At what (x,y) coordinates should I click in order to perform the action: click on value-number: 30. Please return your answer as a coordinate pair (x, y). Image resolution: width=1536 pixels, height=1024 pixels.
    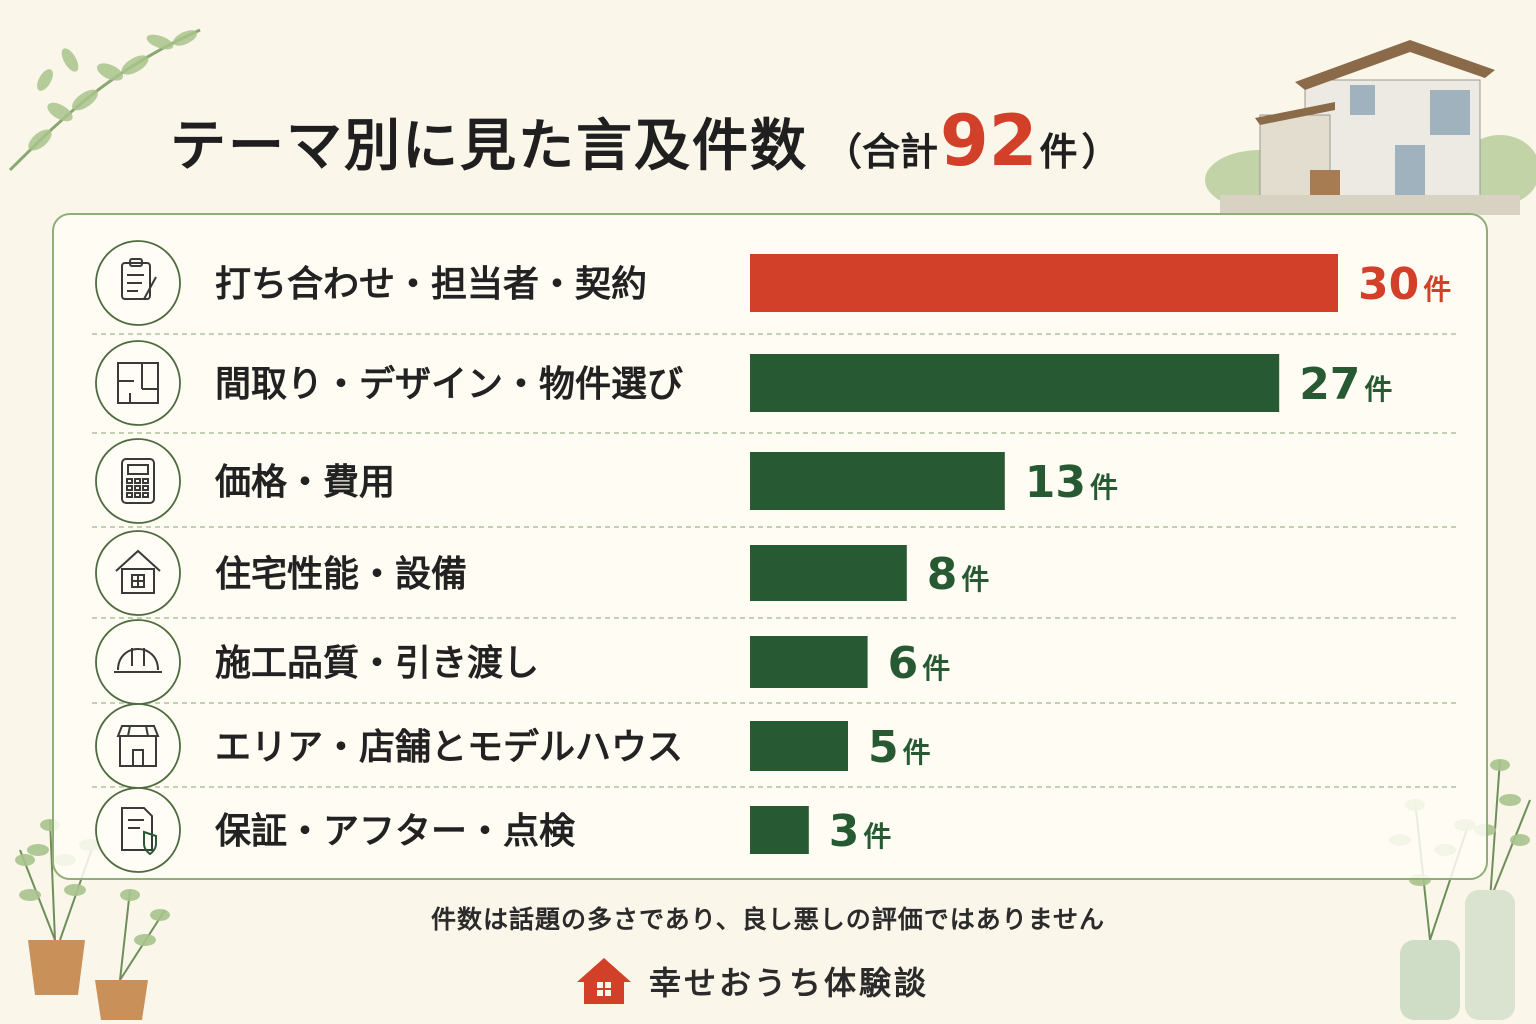
    Looking at the image, I should click on (1388, 284).